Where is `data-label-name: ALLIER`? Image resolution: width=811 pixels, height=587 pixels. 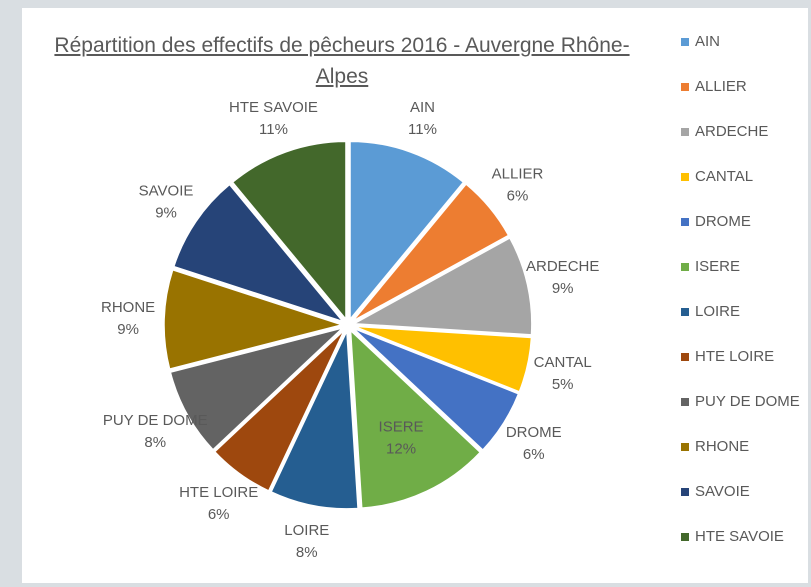 data-label-name: ALLIER is located at coordinates (518, 174).